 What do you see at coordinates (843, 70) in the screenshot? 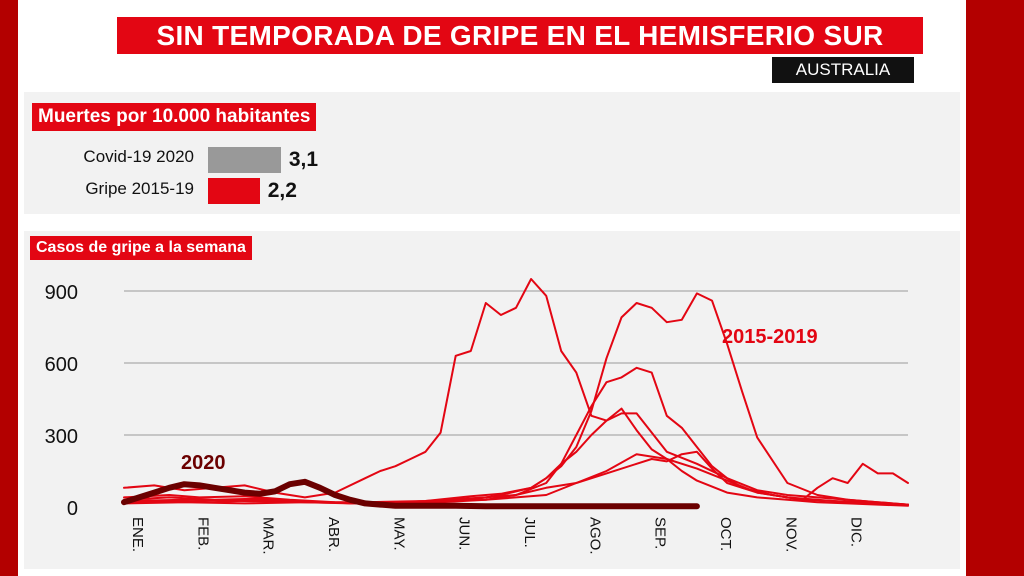
I see `chart-subtitle: AUSTRALIA` at bounding box center [843, 70].